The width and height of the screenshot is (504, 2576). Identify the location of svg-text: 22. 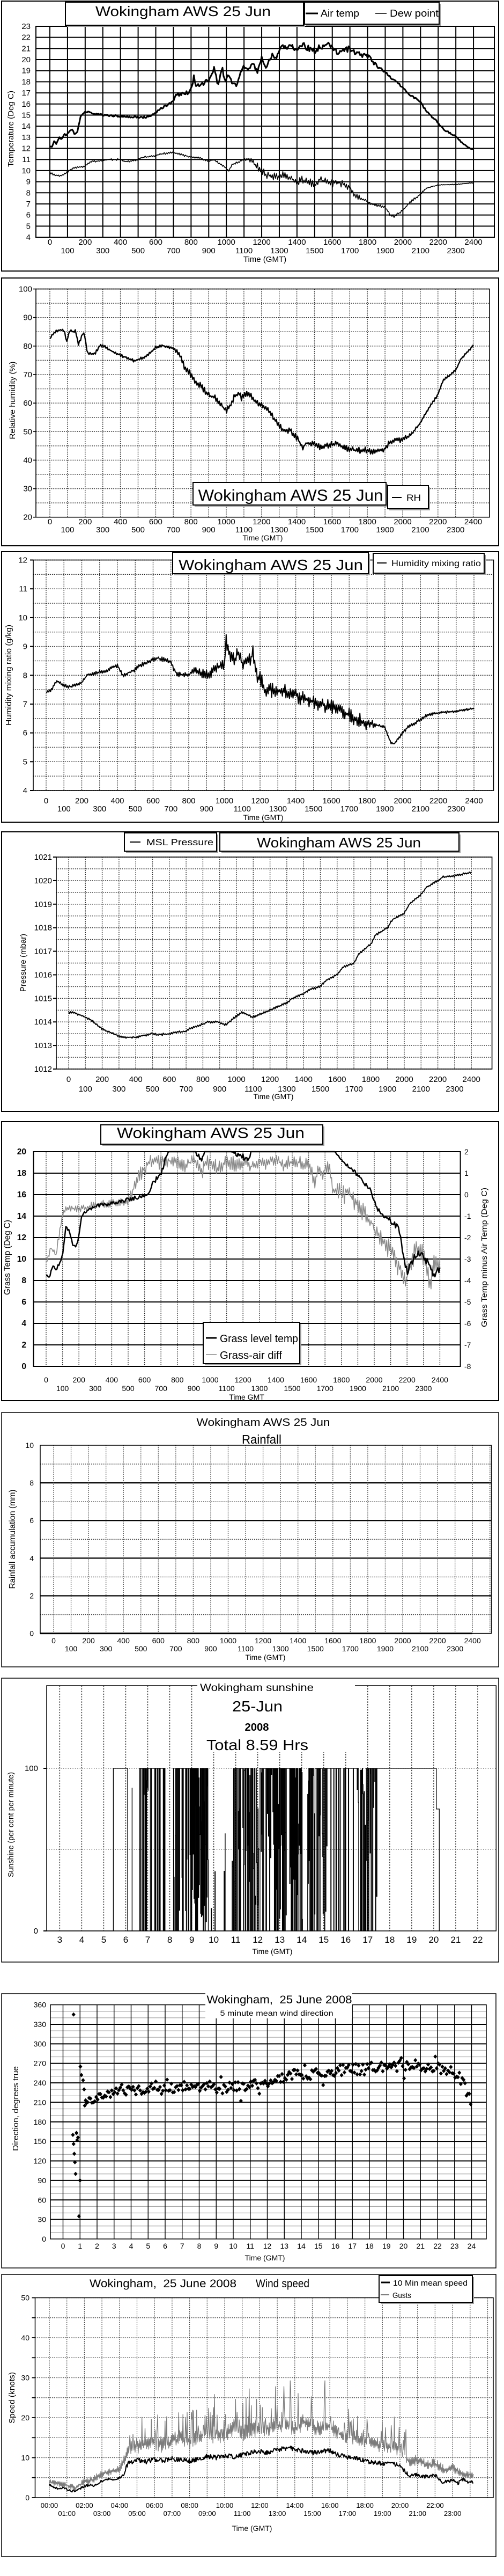
(478, 1940).